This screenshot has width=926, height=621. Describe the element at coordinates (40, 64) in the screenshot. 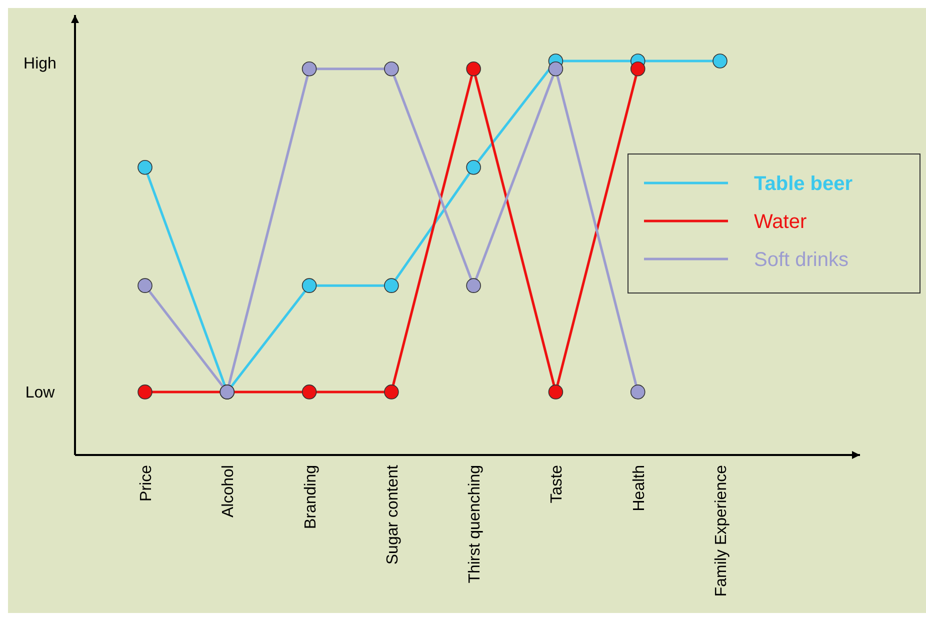

I see `text: High` at that location.